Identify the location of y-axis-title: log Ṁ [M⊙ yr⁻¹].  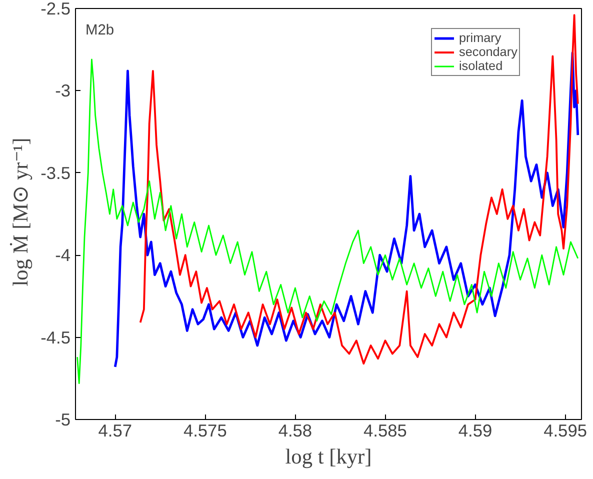
(20, 212).